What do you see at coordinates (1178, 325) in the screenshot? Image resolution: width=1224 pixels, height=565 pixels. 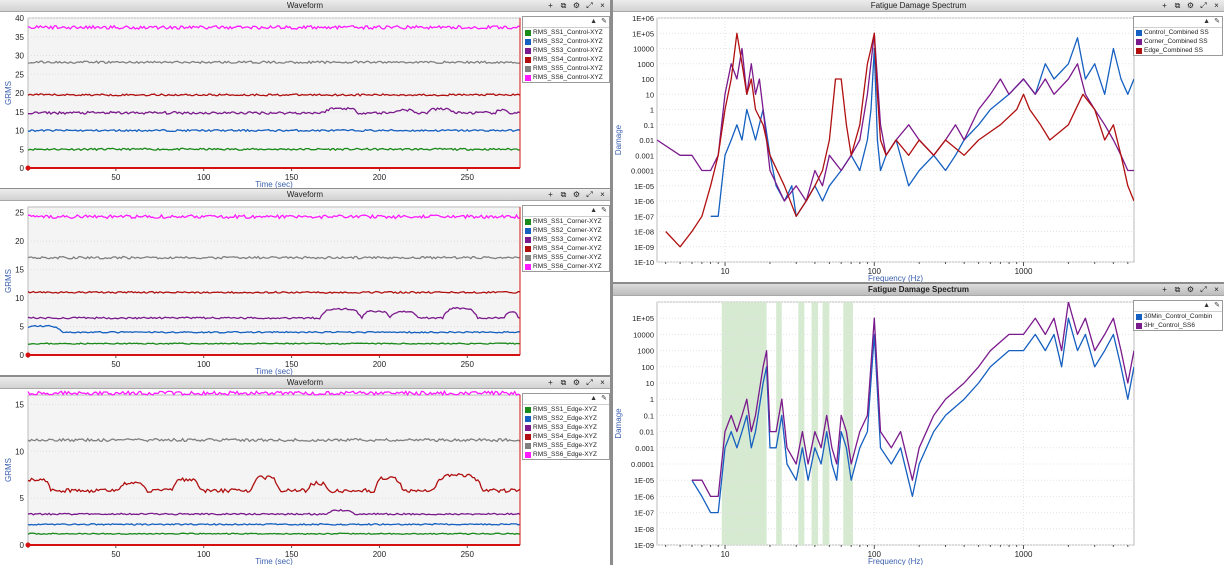 I see `legend-item: 3Hr_Control_SS6` at bounding box center [1178, 325].